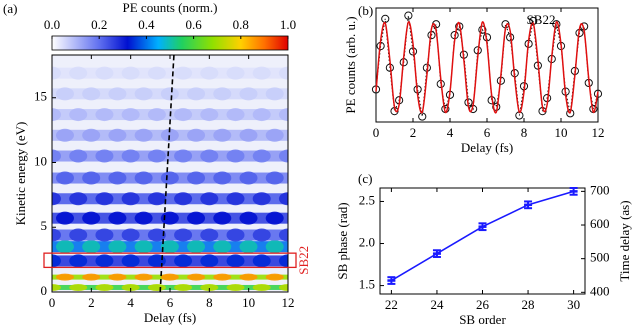 The width and height of the screenshot is (637, 328). I want to click on panel-title: SB22, so click(541, 19).